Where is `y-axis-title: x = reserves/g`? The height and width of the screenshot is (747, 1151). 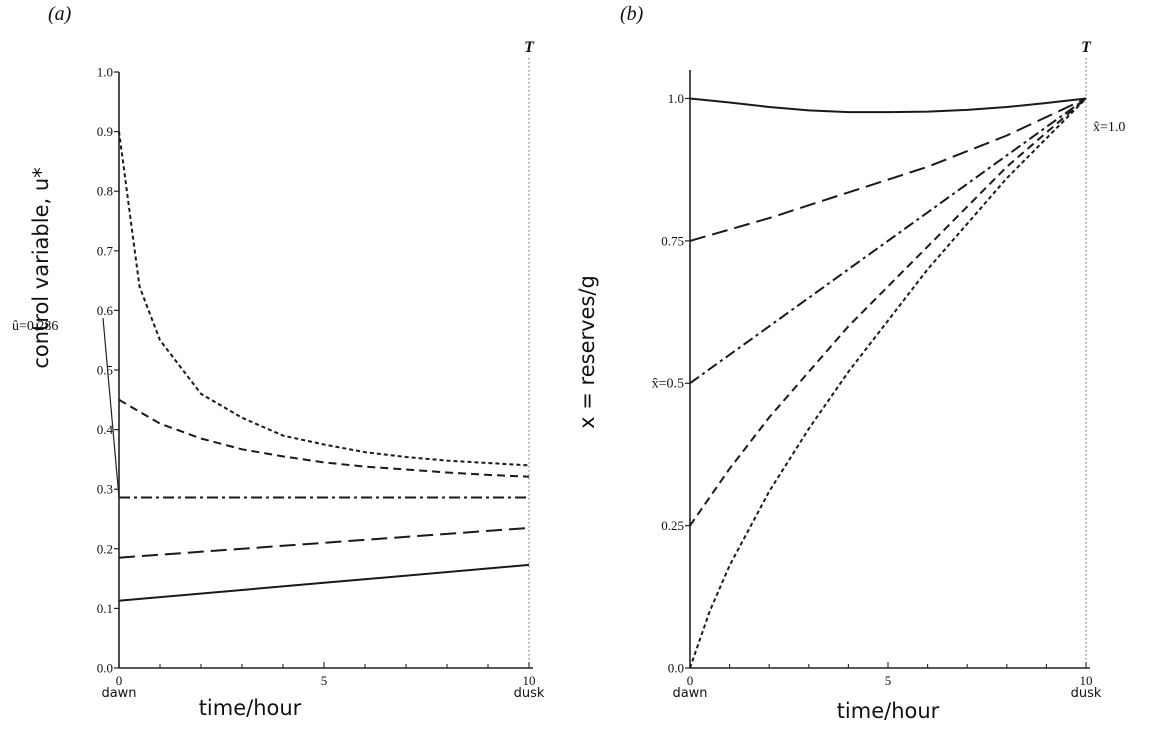
y-axis-title: x = reserves/g is located at coordinates (587, 352).